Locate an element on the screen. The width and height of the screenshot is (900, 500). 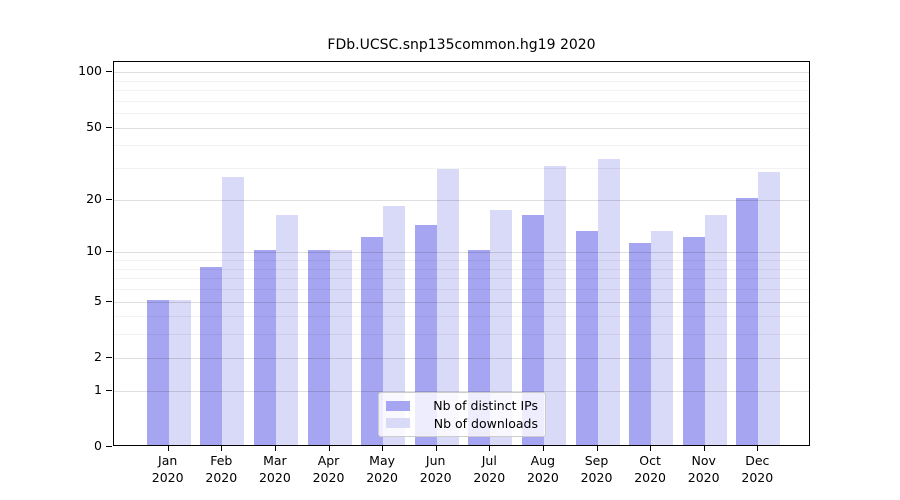
bar-ips-jan is located at coordinates (157, 372).